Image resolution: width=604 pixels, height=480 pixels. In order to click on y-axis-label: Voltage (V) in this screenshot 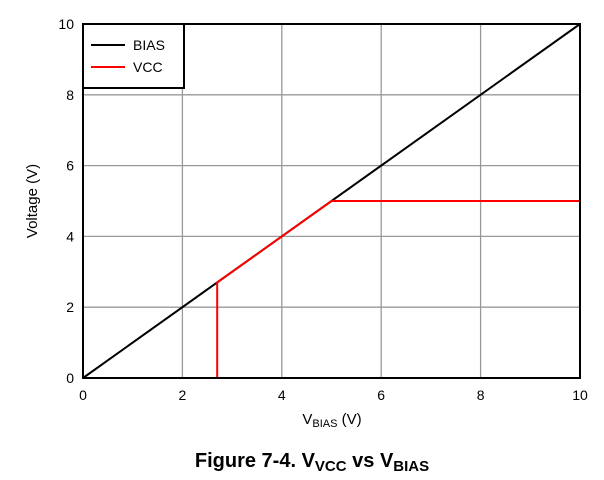, I will do `click(32, 201)`.